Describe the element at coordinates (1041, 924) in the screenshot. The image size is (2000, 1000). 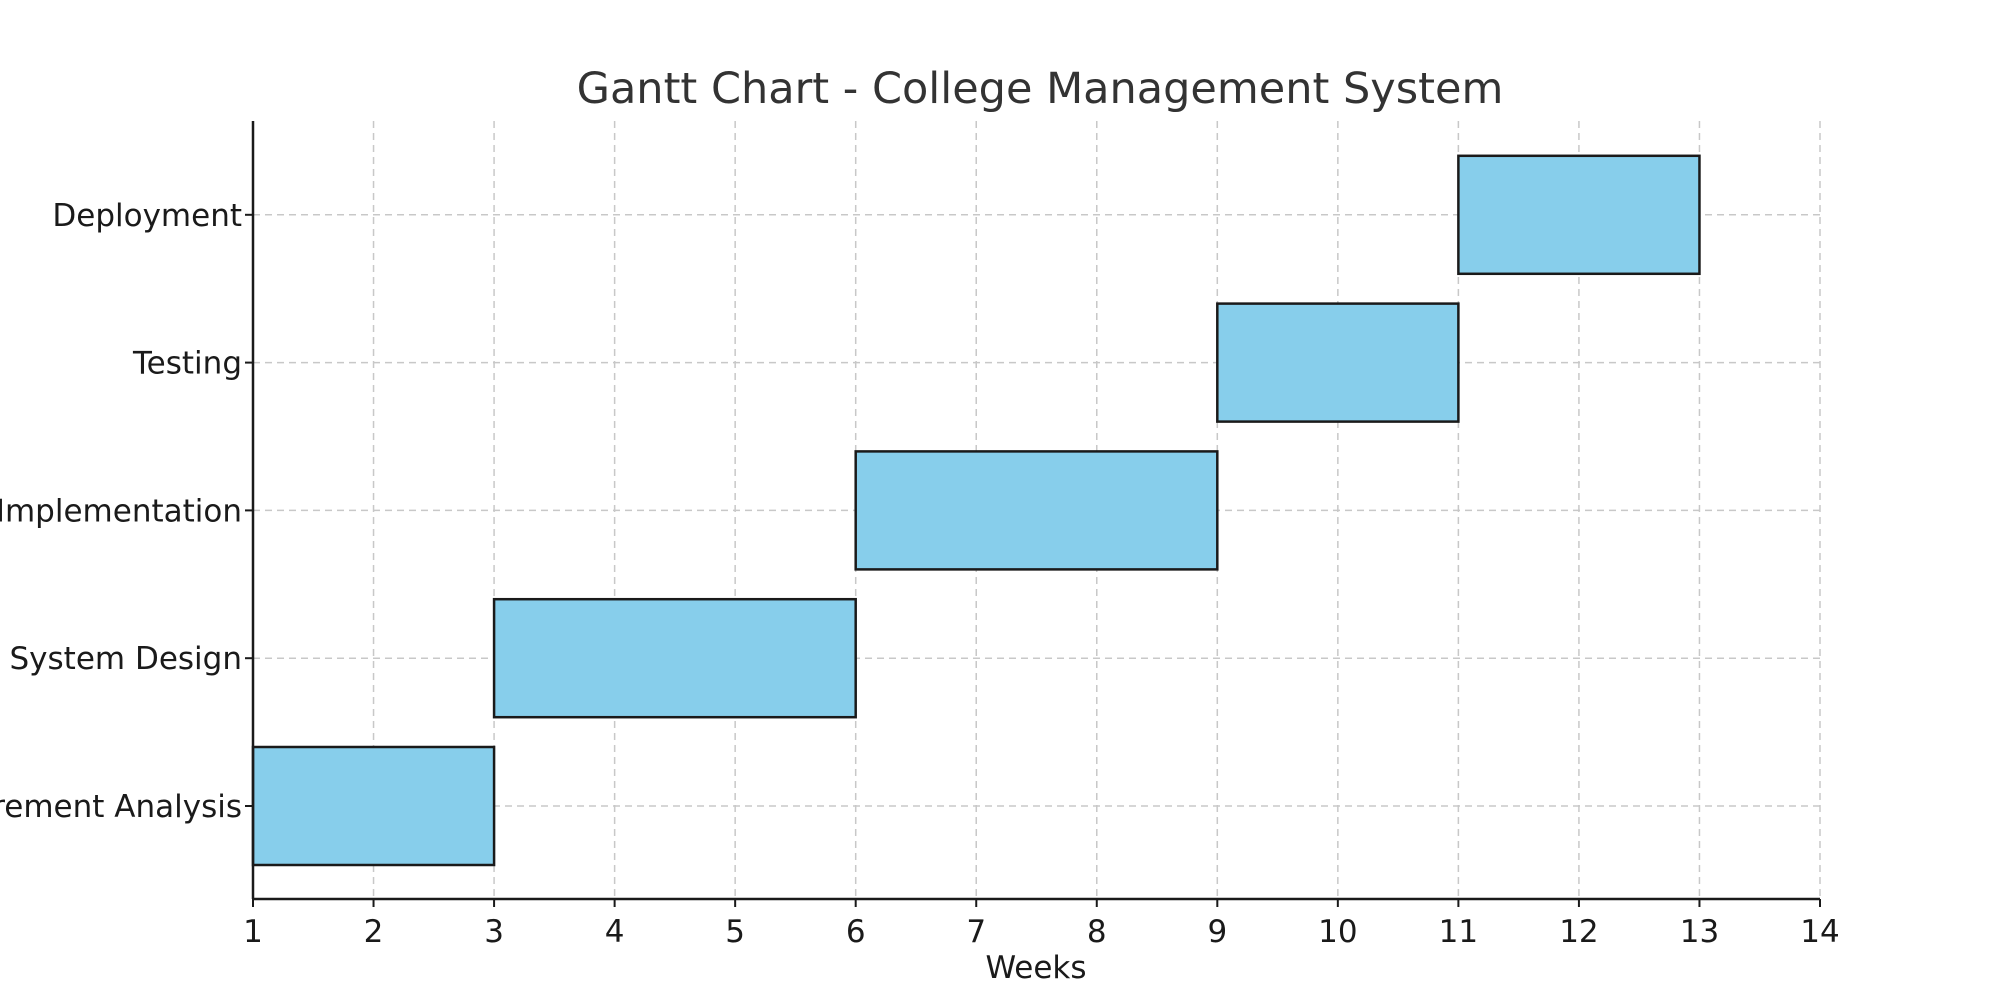
I see `x-axis-ticks: 1 2 3 4 5 6 7 8 9 10 11 12 13 14` at that location.